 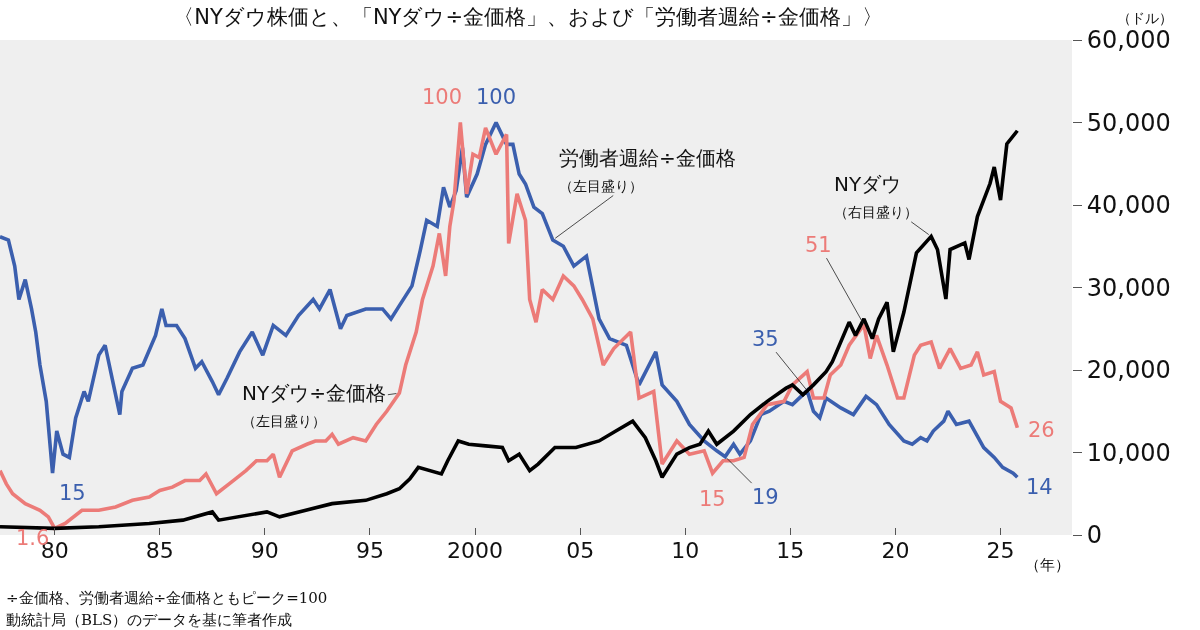 What do you see at coordinates (1128, 287) in the screenshot?
I see `y2-tick-label: 30,000` at bounding box center [1128, 287].